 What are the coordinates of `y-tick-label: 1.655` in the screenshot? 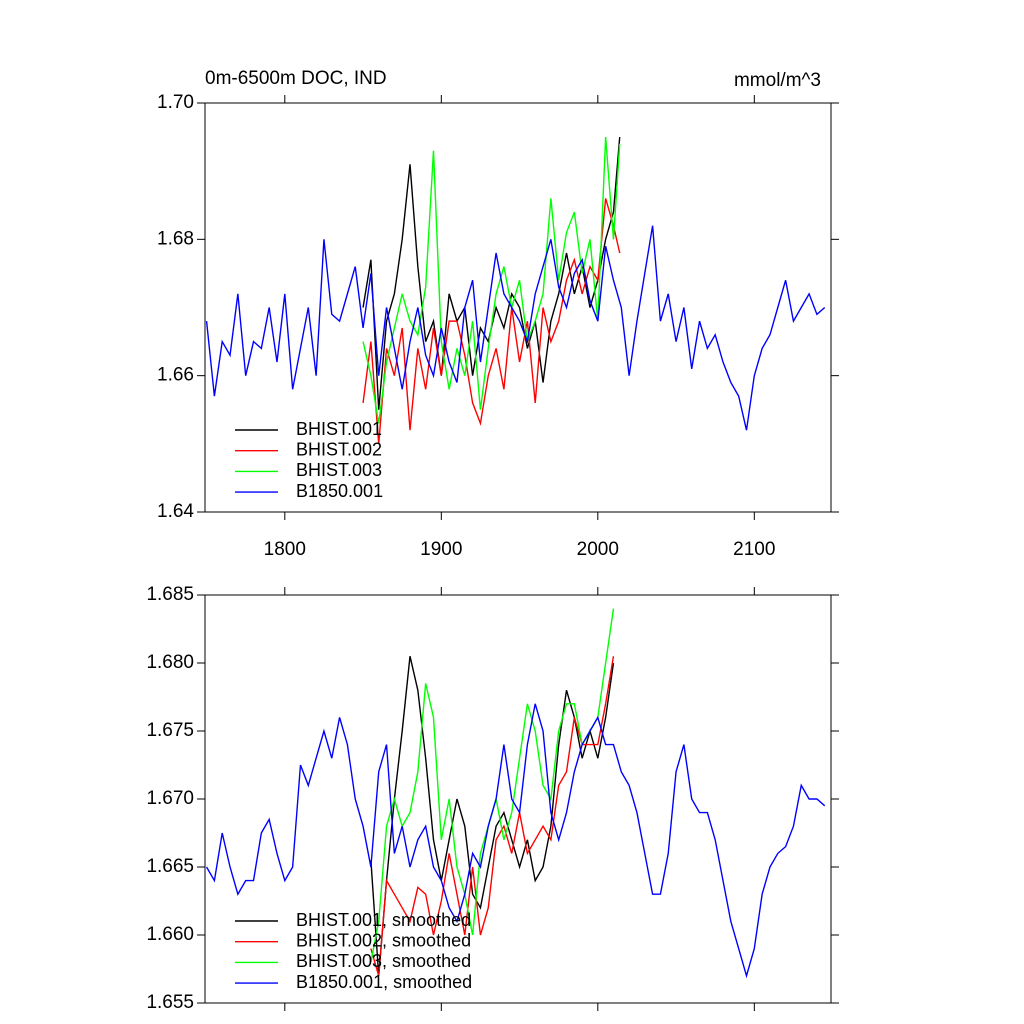 It's located at (170, 1002).